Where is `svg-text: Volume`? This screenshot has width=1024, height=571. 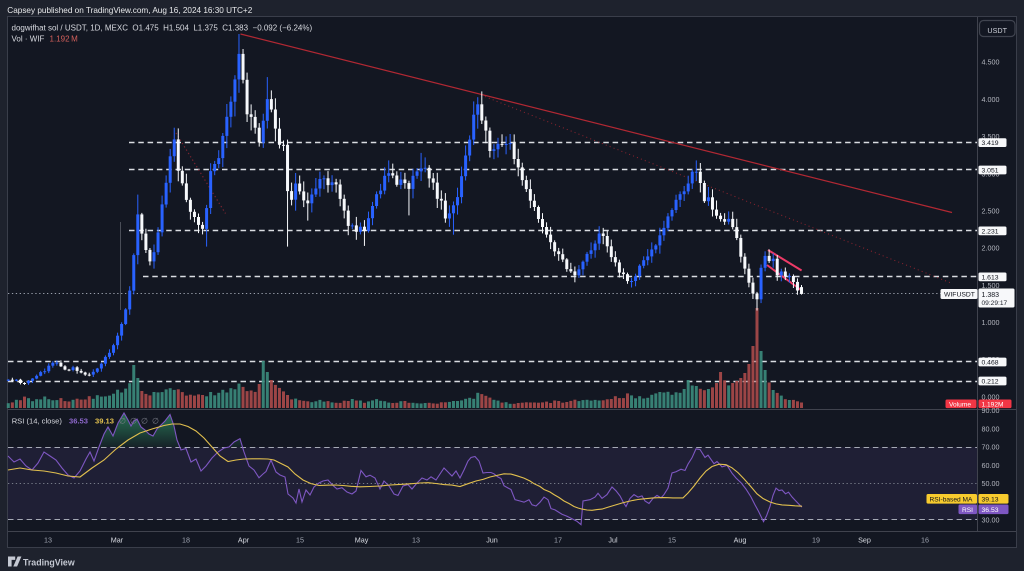
svg-text: Volume is located at coordinates (960, 404).